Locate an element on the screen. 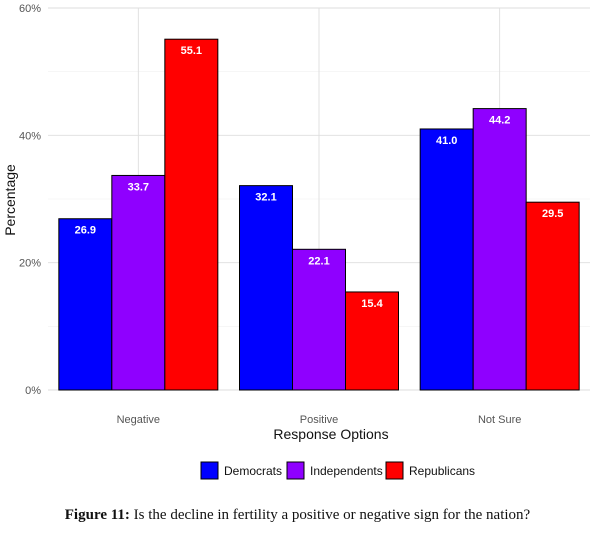 The image size is (595, 536). legend-label-independents: Independents is located at coordinates (346, 471).